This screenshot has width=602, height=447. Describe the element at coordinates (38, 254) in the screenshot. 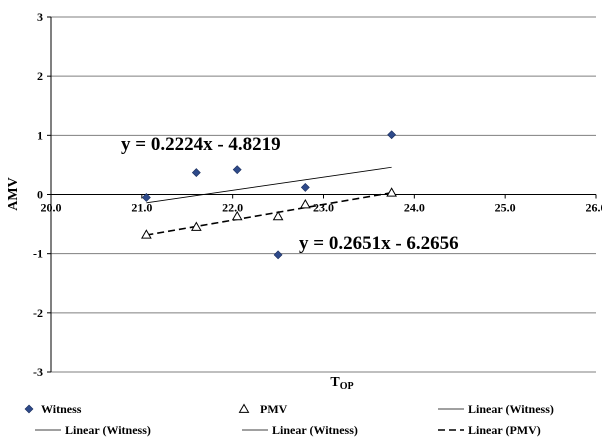

I see `y-tick-label: -1` at that location.